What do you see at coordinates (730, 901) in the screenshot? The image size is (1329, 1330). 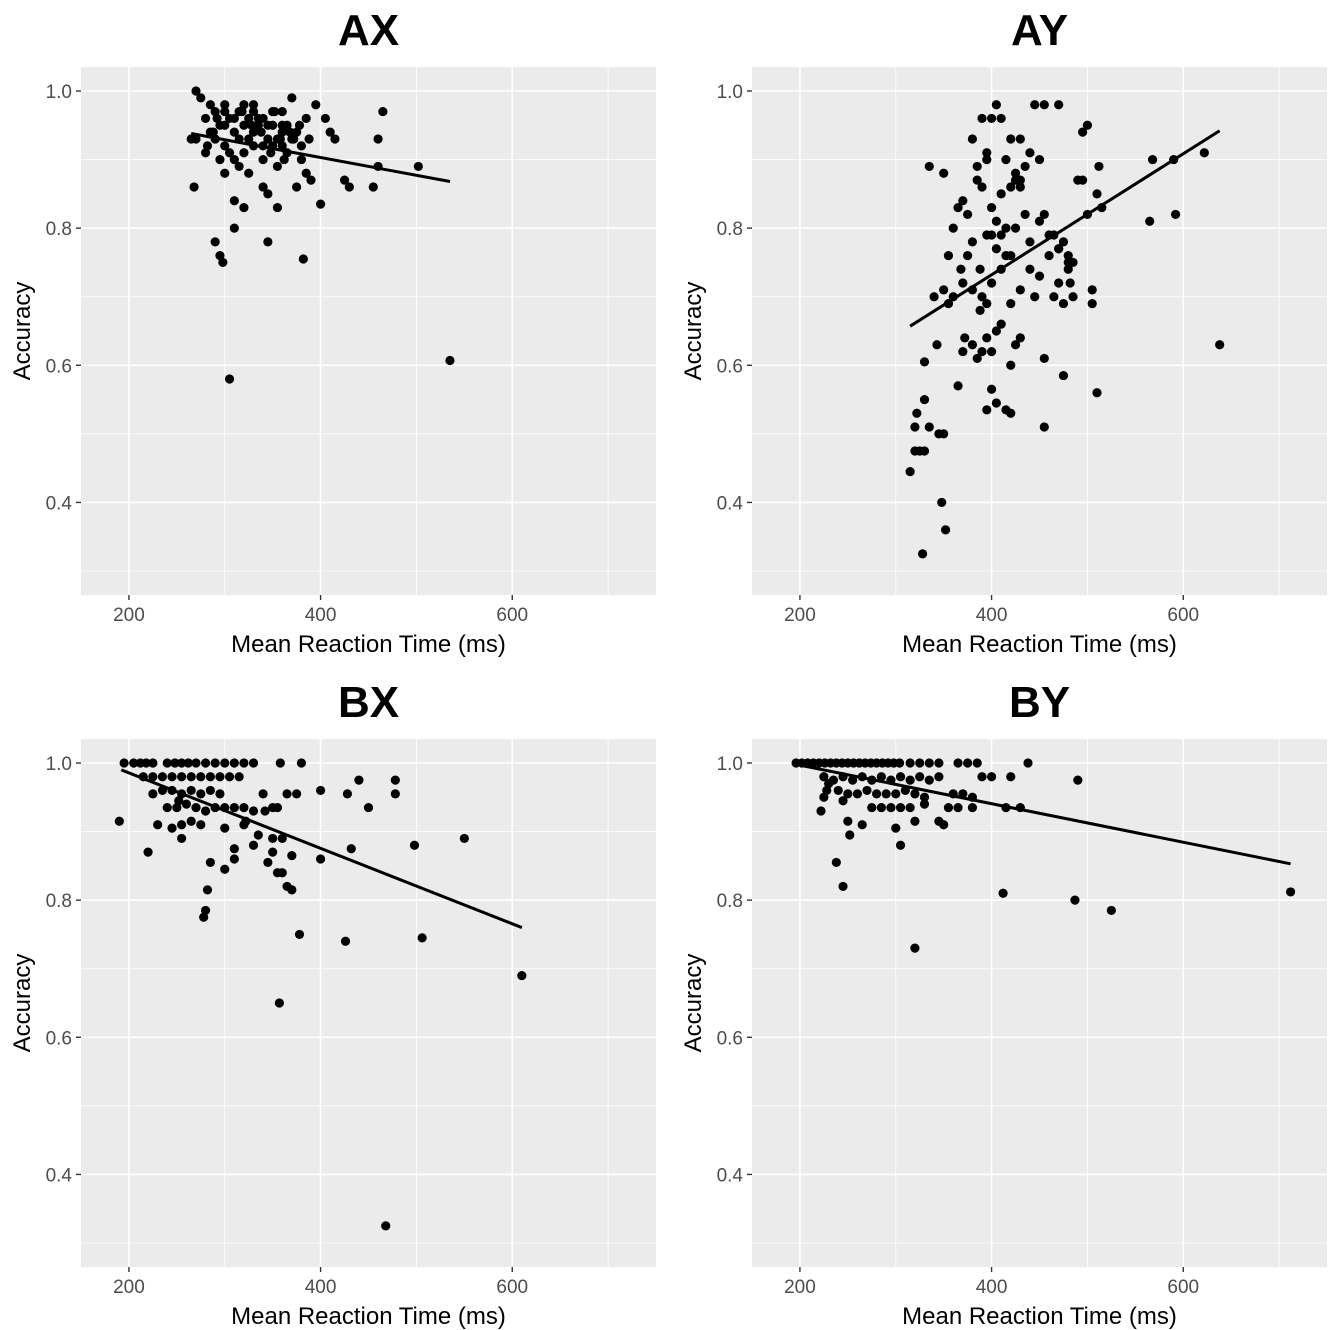 I see `y-tick-label: 0.8` at bounding box center [730, 901].